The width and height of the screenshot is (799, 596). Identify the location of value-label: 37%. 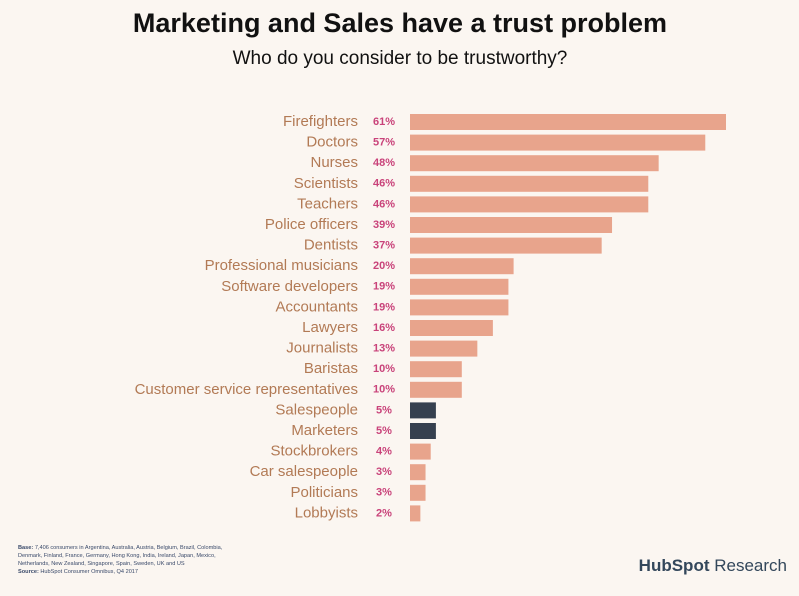
(384, 246).